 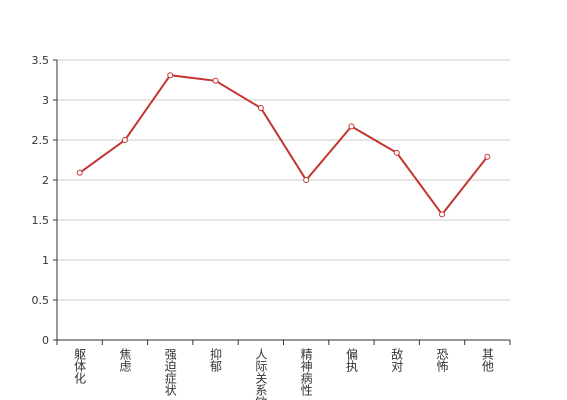 What do you see at coordinates (45, 100) in the screenshot?
I see `y-tick-label: 3` at bounding box center [45, 100].